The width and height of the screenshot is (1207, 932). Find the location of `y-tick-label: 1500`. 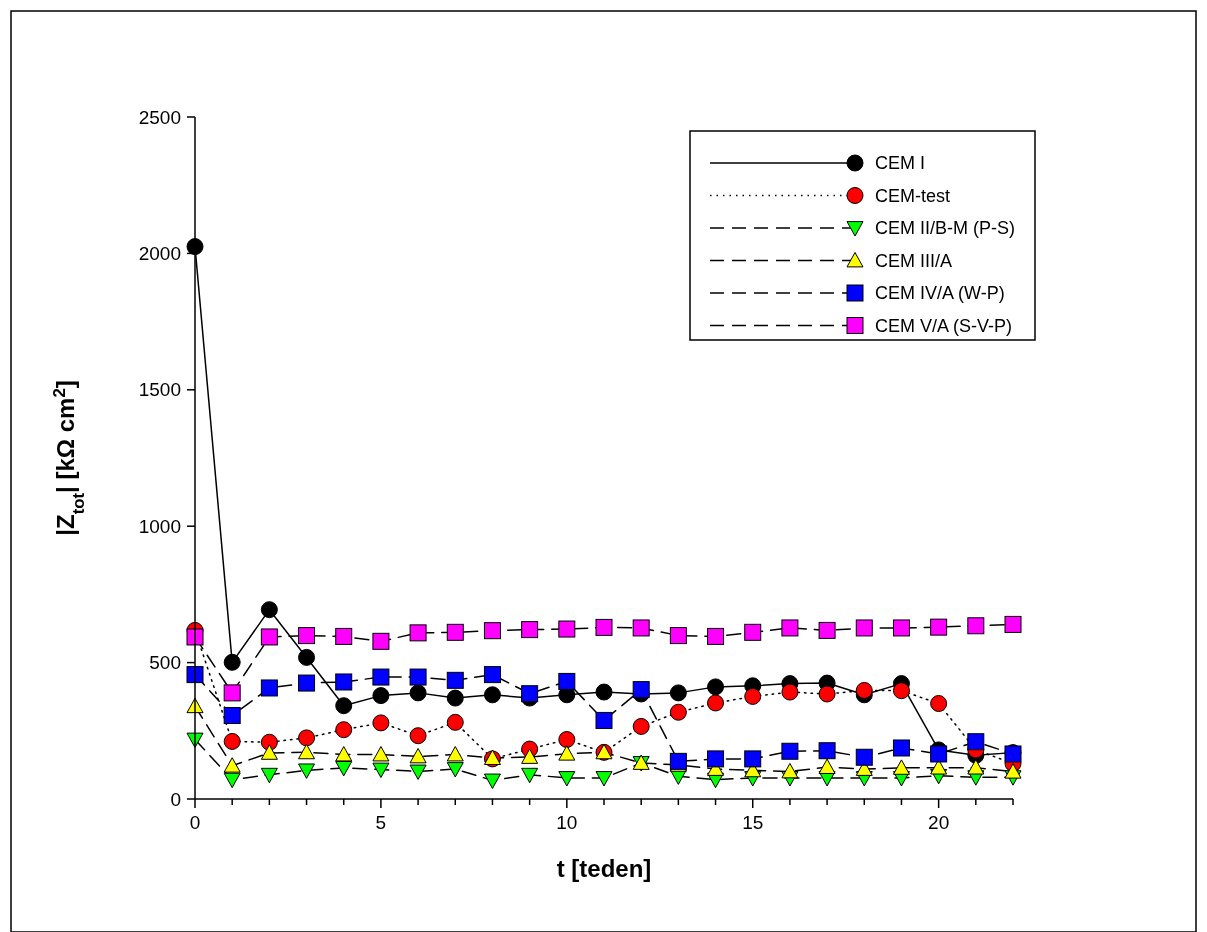

y-tick-label: 1500 is located at coordinates (159, 390).